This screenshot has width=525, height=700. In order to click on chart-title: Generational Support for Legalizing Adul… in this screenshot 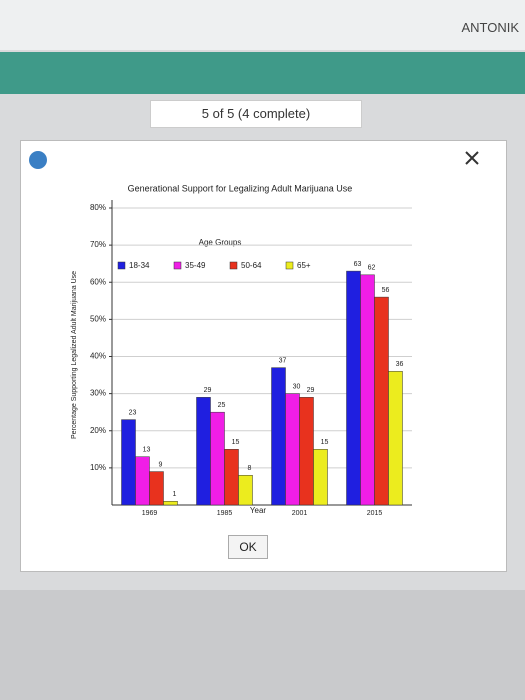, I will do `click(240, 188)`.